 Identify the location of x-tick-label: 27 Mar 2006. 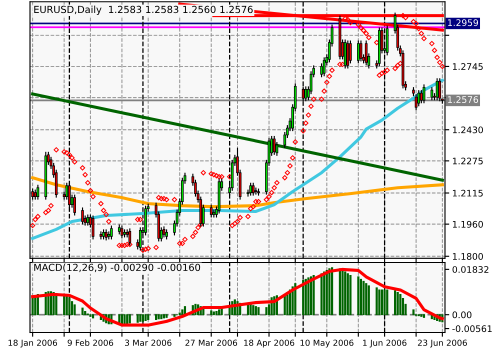
(211, 343).